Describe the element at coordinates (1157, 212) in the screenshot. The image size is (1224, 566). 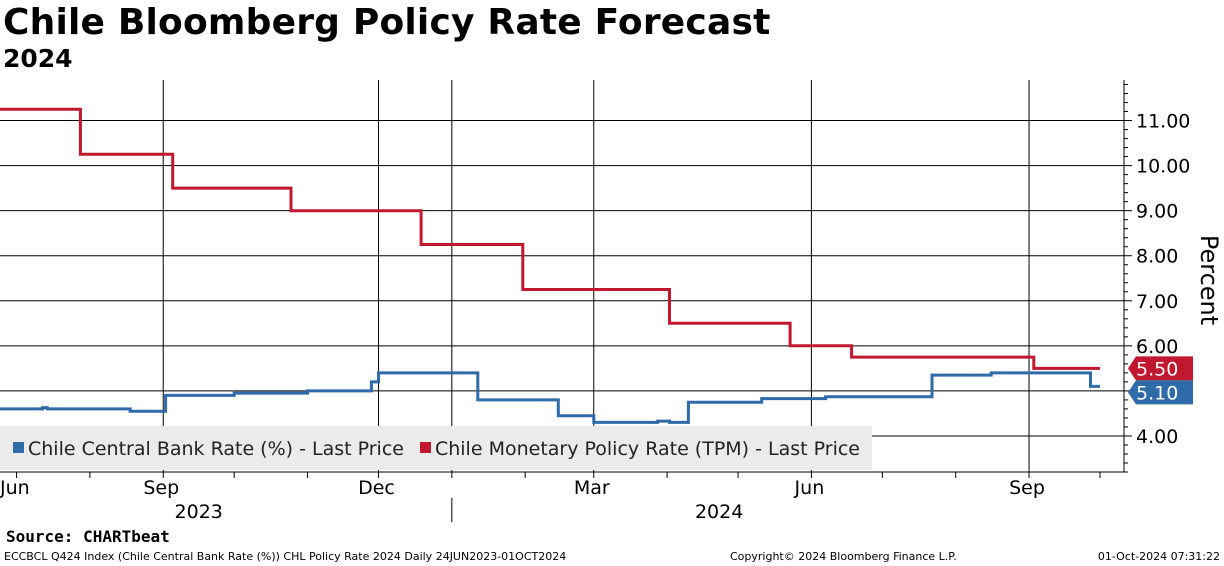
I see `y-tick-label: 9.00` at that location.